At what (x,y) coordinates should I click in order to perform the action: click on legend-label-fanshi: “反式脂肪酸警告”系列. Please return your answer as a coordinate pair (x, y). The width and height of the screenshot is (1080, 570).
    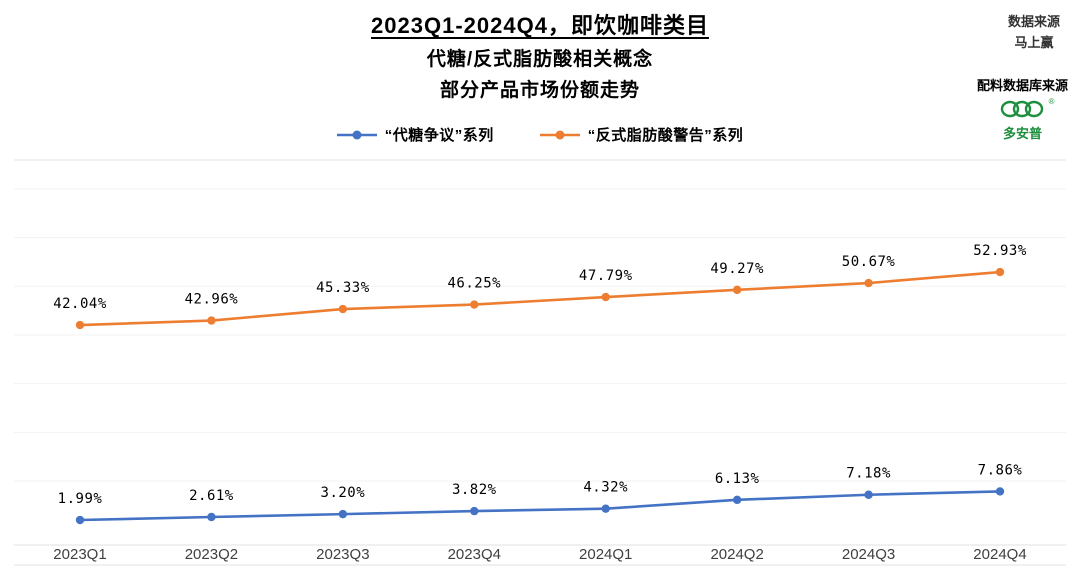
    Looking at the image, I should click on (665, 135).